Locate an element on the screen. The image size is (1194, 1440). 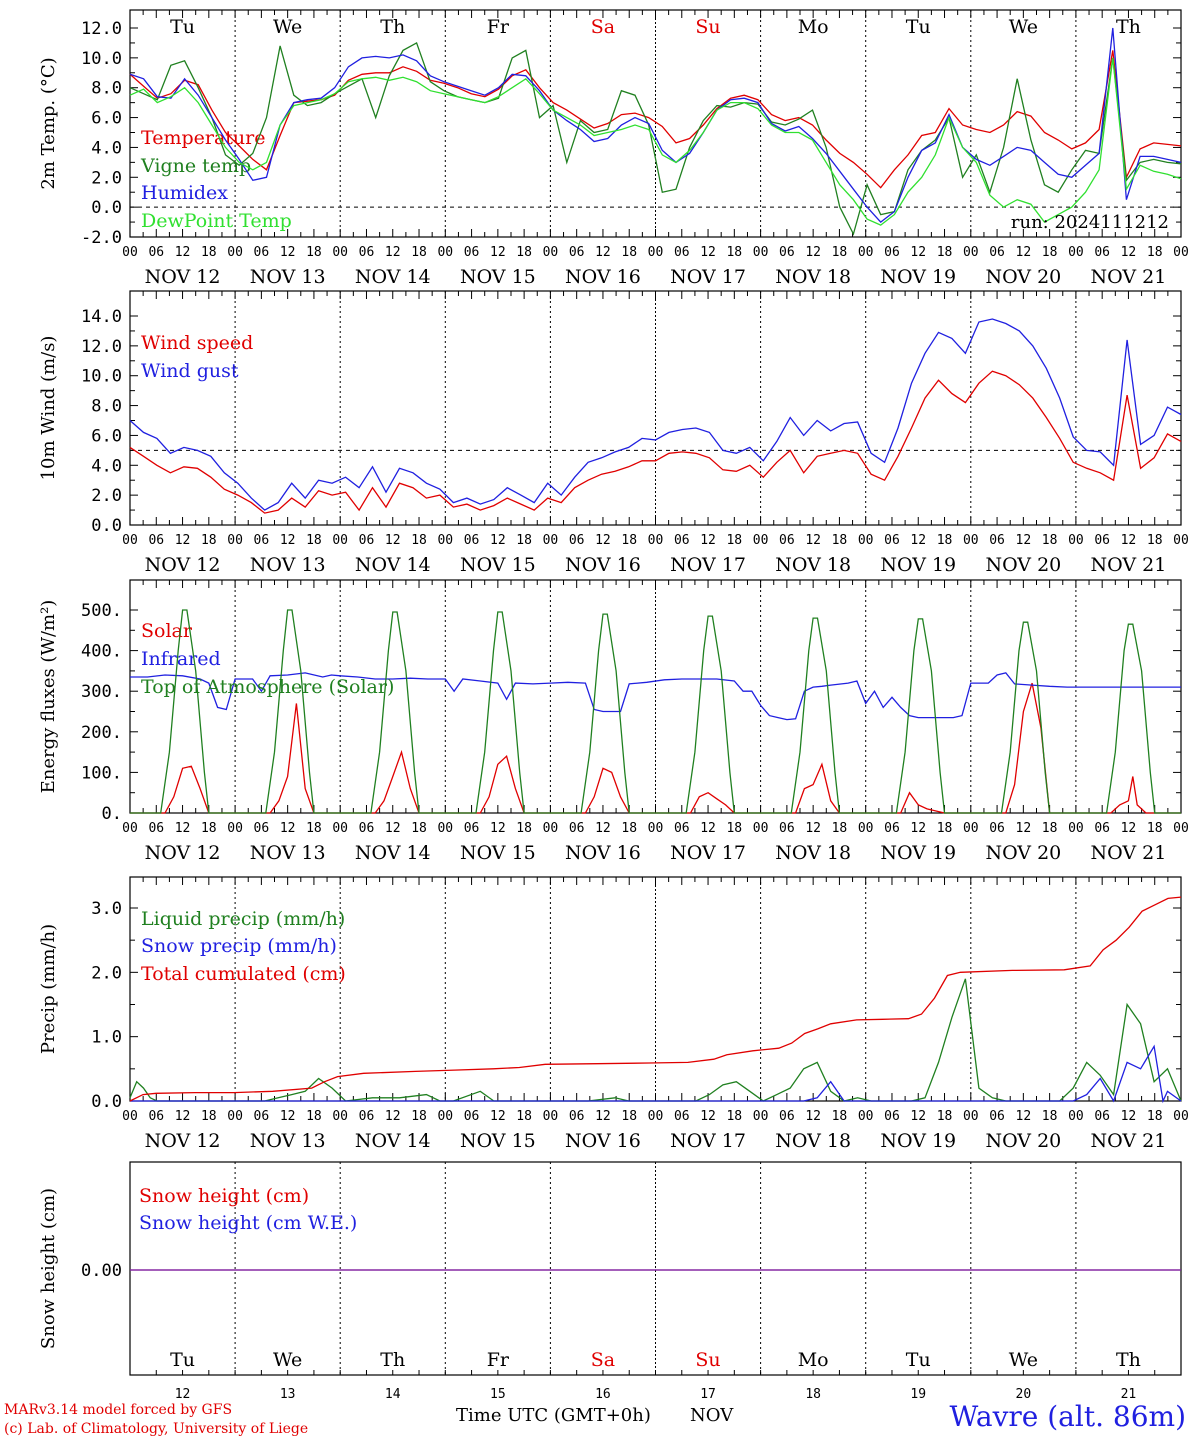
temp-series-dewpoint-temp is located at coordinates (655, 141).